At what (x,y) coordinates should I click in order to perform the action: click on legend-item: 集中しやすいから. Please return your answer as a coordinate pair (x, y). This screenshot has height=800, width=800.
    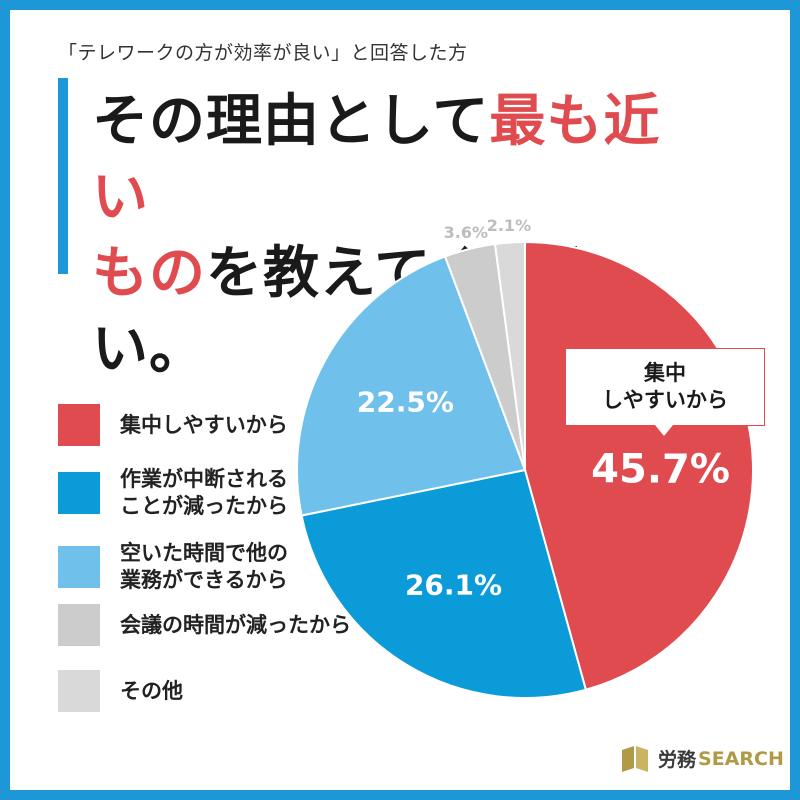
    Looking at the image, I should click on (173, 425).